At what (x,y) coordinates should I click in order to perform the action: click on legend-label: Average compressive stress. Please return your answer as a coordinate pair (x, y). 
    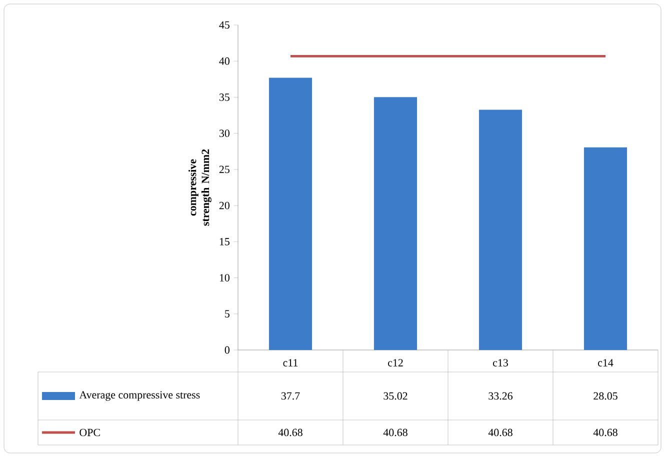
    Looking at the image, I should click on (139, 396).